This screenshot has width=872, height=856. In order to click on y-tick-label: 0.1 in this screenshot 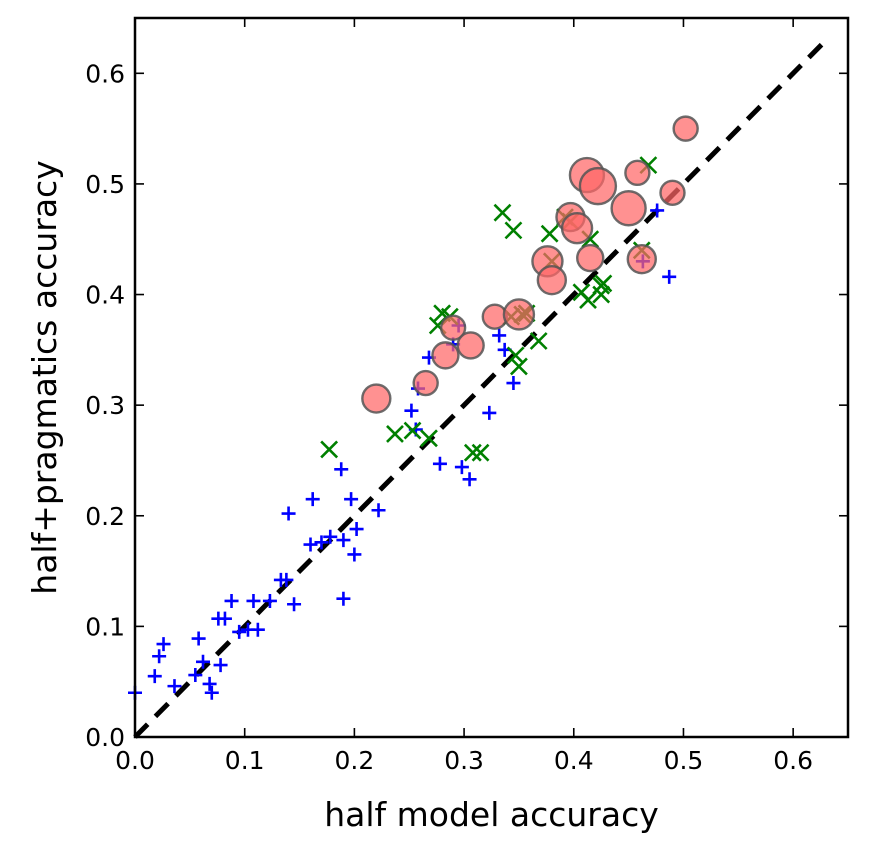, I will do `click(105, 626)`.